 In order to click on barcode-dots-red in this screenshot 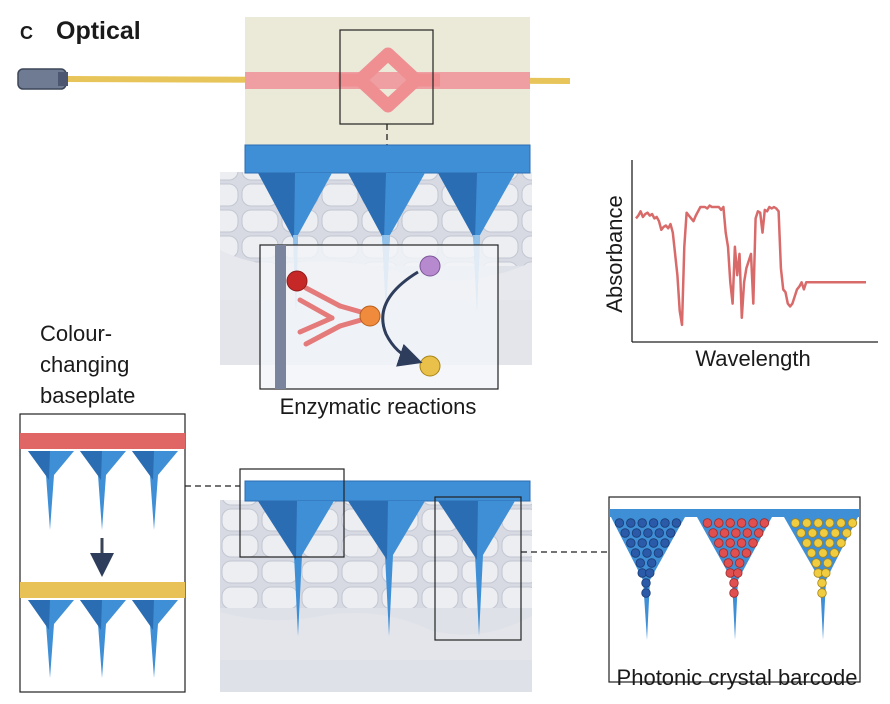, I will do `click(736, 558)`.